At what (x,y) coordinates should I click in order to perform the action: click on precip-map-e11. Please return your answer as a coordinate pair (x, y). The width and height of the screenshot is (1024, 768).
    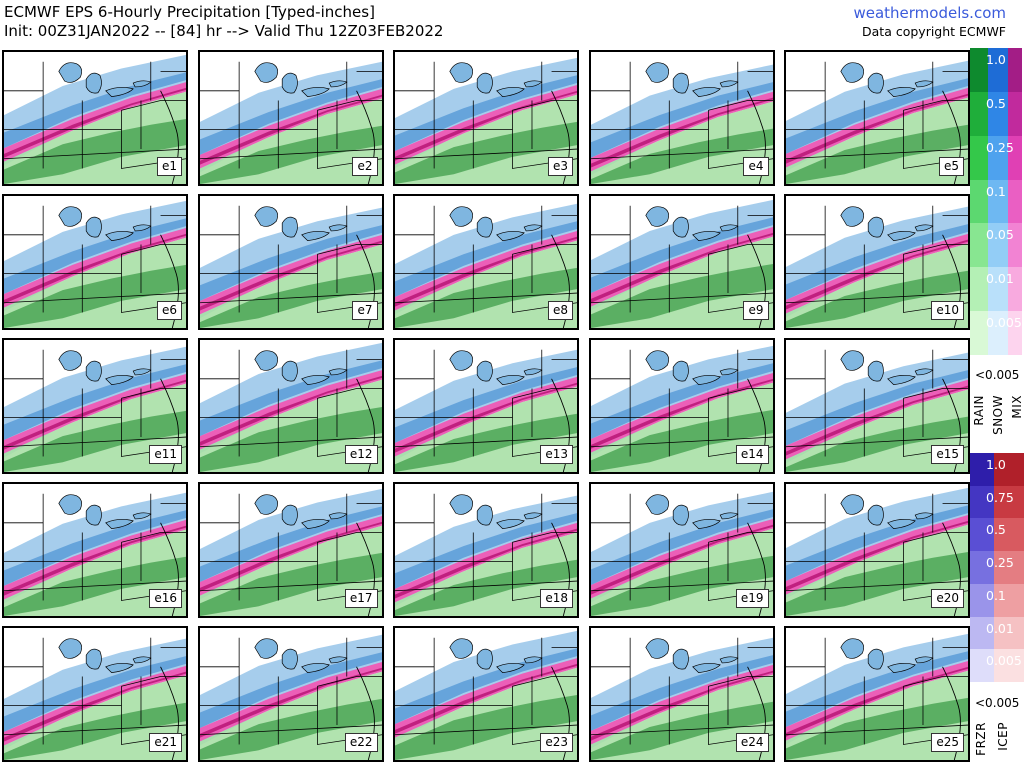
    Looking at the image, I should click on (95, 409).